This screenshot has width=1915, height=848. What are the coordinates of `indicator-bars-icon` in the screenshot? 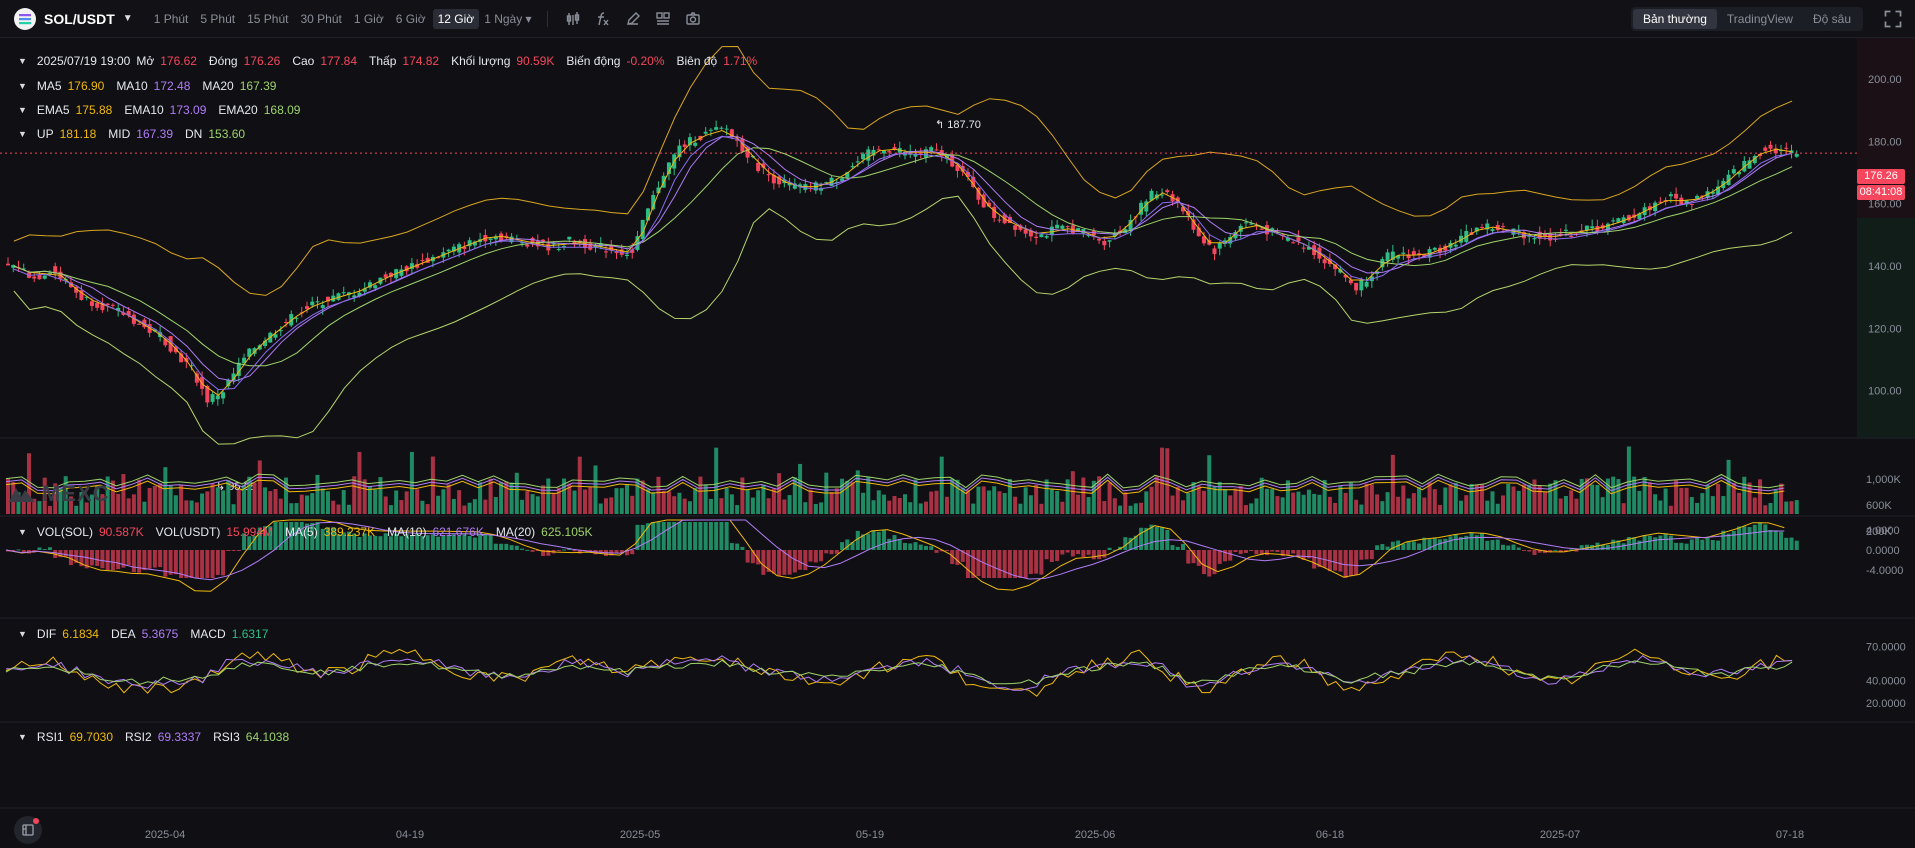 It's located at (573, 19).